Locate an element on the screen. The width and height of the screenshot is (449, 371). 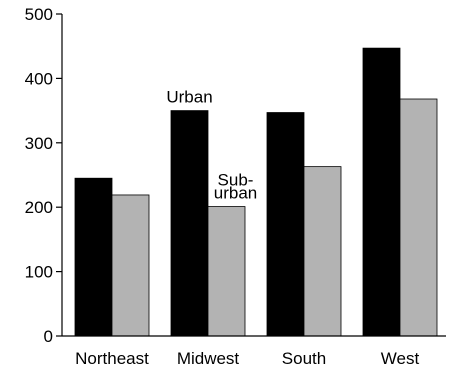
bar-annotation: Urban is located at coordinates (189, 97).